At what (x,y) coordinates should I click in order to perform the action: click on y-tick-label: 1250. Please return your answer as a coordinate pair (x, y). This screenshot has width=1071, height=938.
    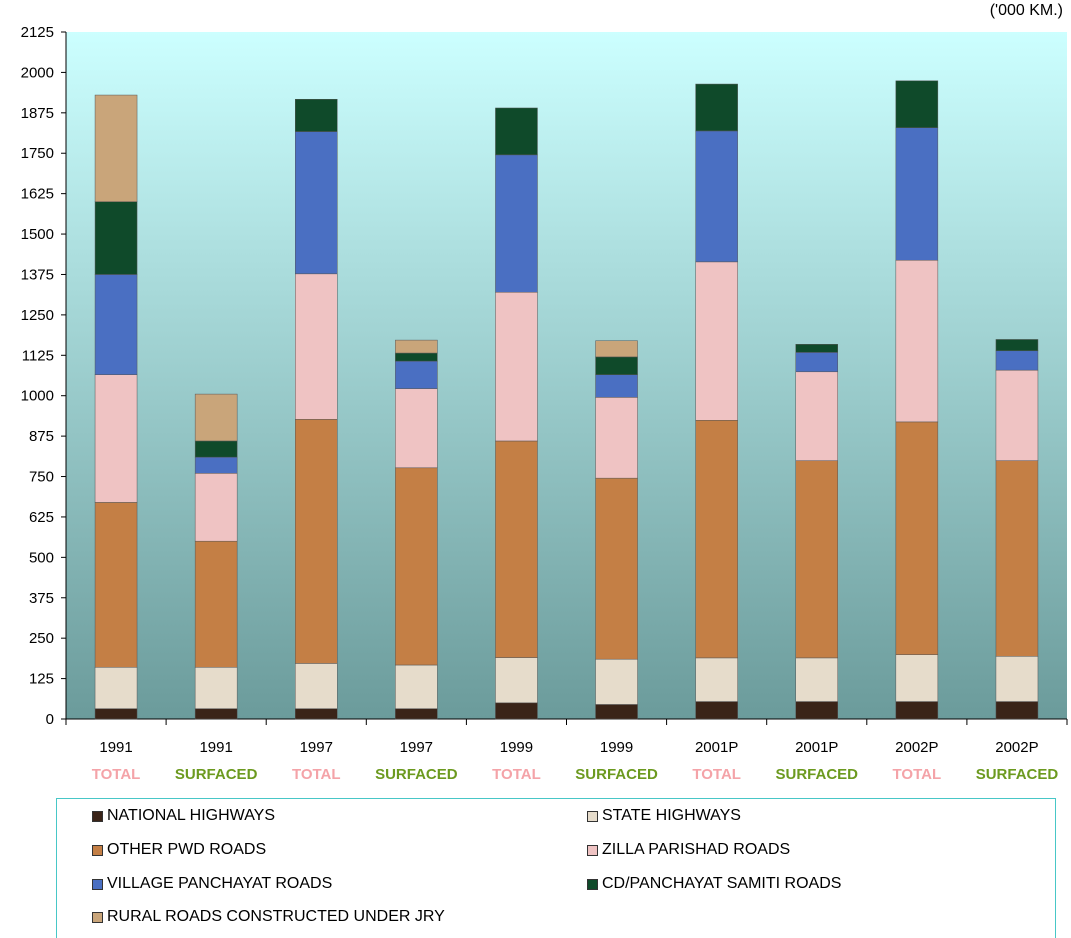
    Looking at the image, I should click on (37, 315).